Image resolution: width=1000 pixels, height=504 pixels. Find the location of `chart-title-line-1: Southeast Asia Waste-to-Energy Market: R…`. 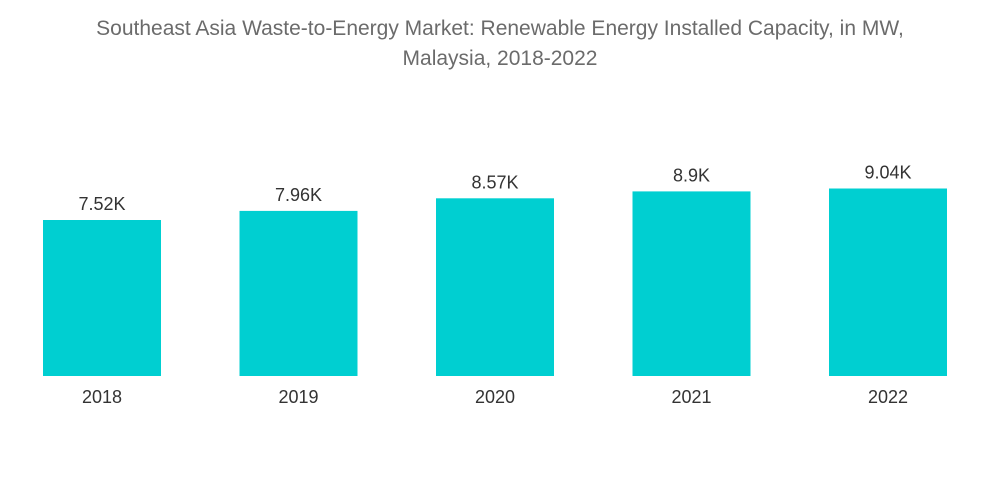

chart-title-line-1: Southeast Asia Waste-to-Energy Market: R… is located at coordinates (500, 28).